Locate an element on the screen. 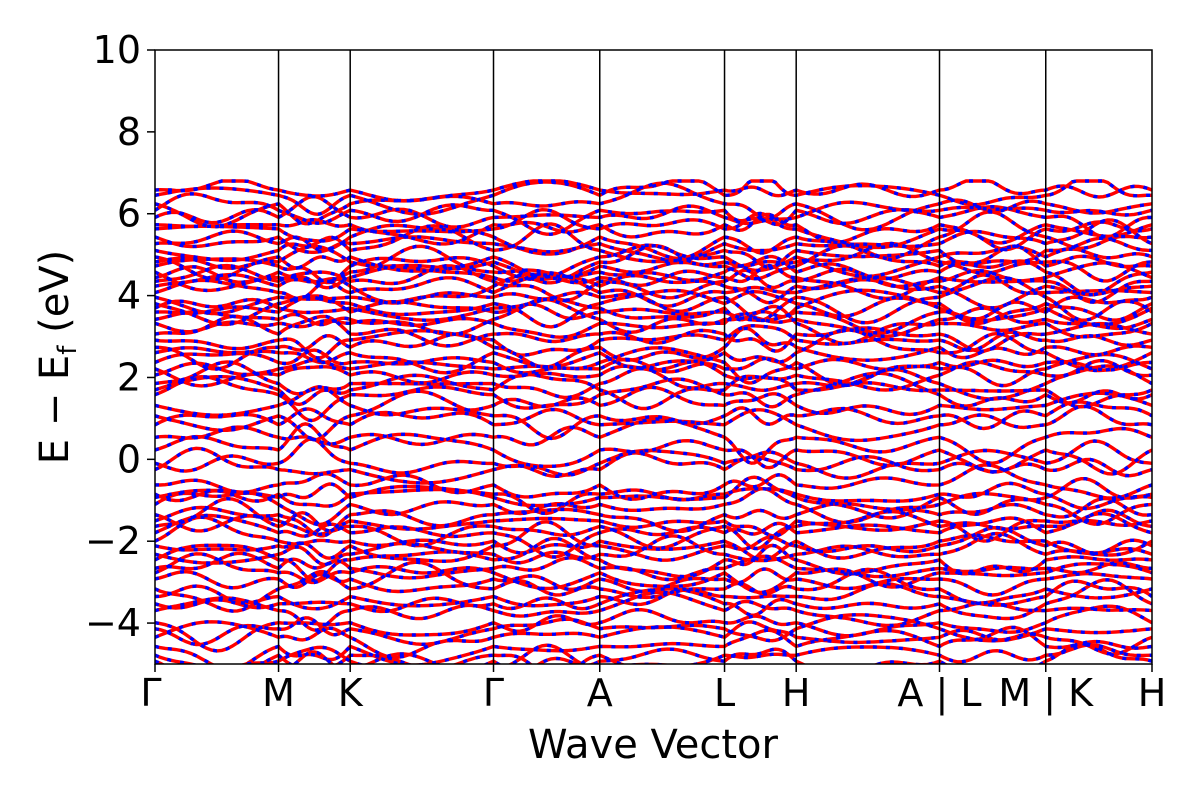 This screenshot has height=800, width=1200. y-tick-label: −2 is located at coordinates (113, 541).